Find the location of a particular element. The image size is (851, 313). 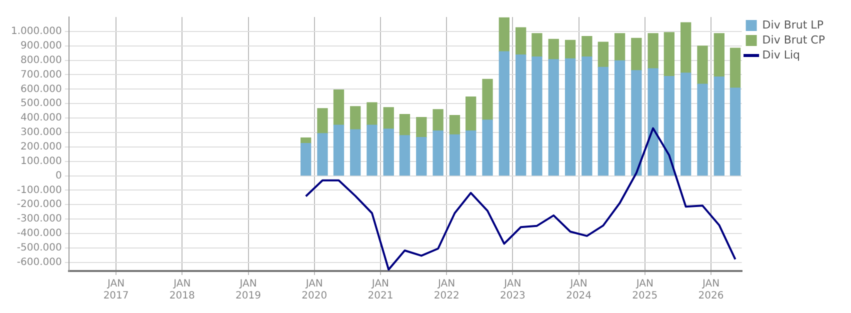

x-tick-label: JAN 2018 is located at coordinates (182, 290).